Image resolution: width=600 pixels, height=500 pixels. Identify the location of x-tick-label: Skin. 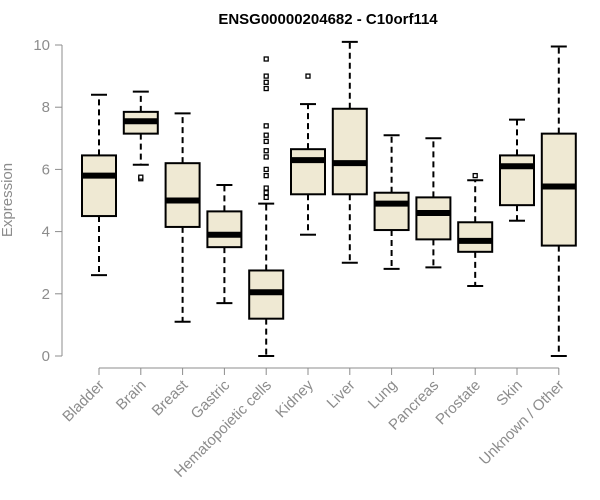
(509, 393).